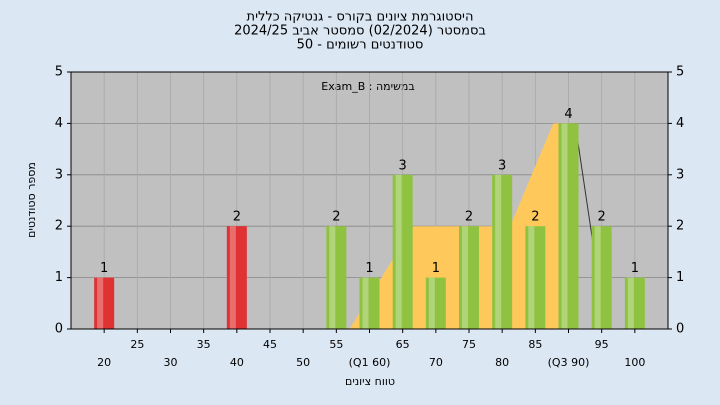 This screenshot has height=405, width=720. What do you see at coordinates (137, 344) in the screenshot?
I see `x-tick-label: 25` at bounding box center [137, 344].